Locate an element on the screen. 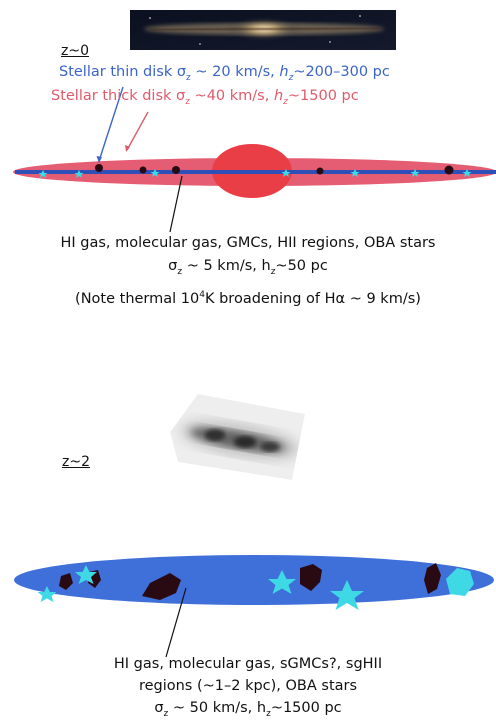 The width and height of the screenshot is (496, 725). thick-disk-ellipse is located at coordinates (254, 172).